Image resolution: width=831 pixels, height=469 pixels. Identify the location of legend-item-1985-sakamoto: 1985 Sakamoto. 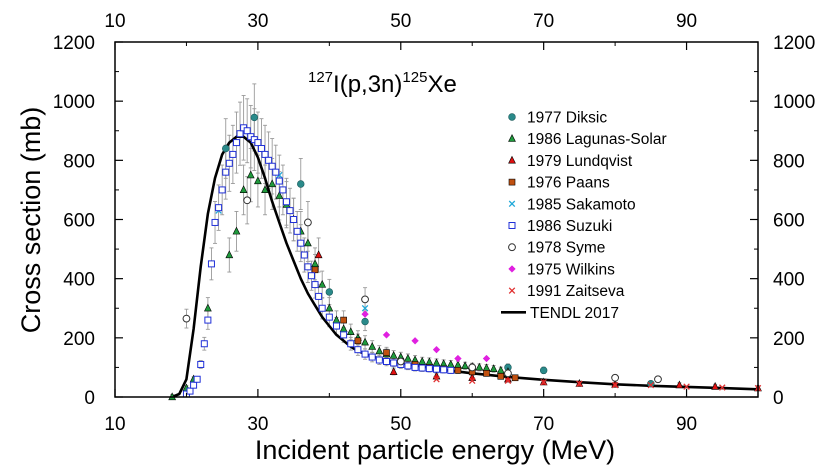
(572, 204).